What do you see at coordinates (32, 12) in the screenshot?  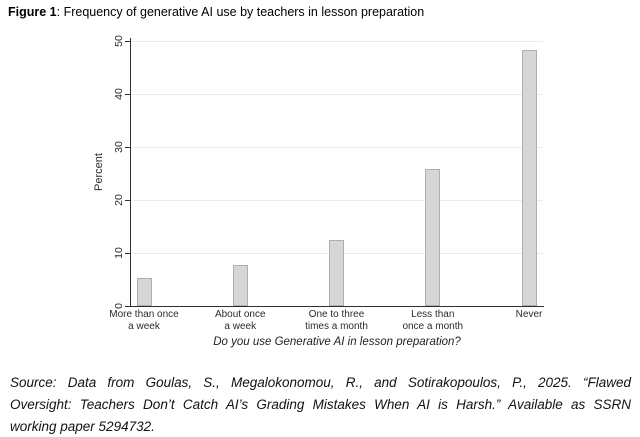 I see `figure-caption-label: Figure 1` at bounding box center [32, 12].